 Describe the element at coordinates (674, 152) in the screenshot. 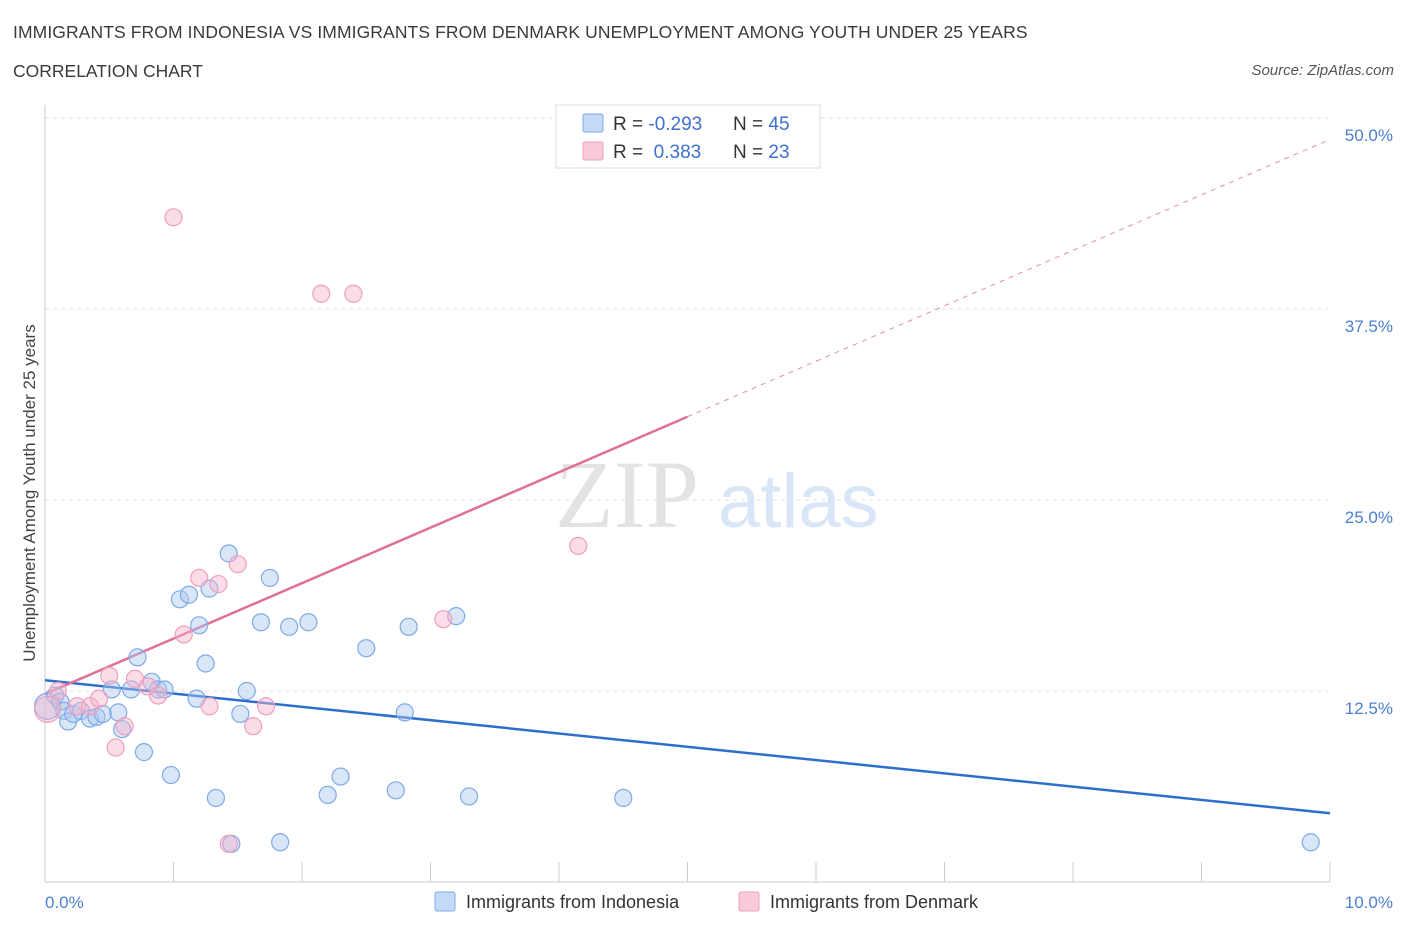

I see `stat-r-value-1: 0.383` at that location.